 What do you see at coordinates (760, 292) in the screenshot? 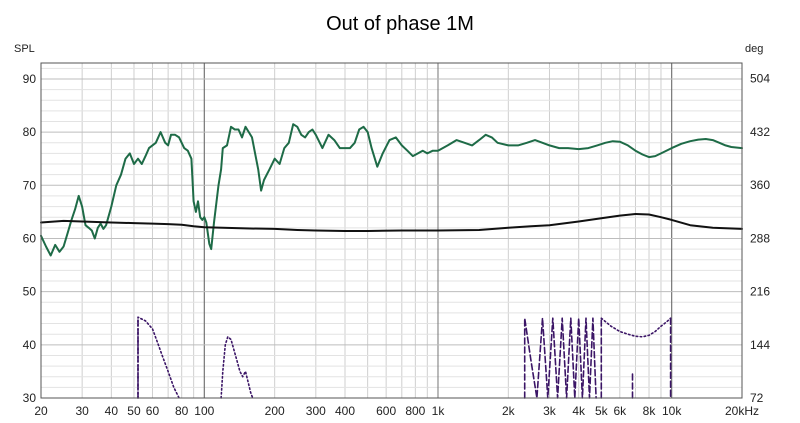
I see `y2-tick-label: 216` at bounding box center [760, 292].